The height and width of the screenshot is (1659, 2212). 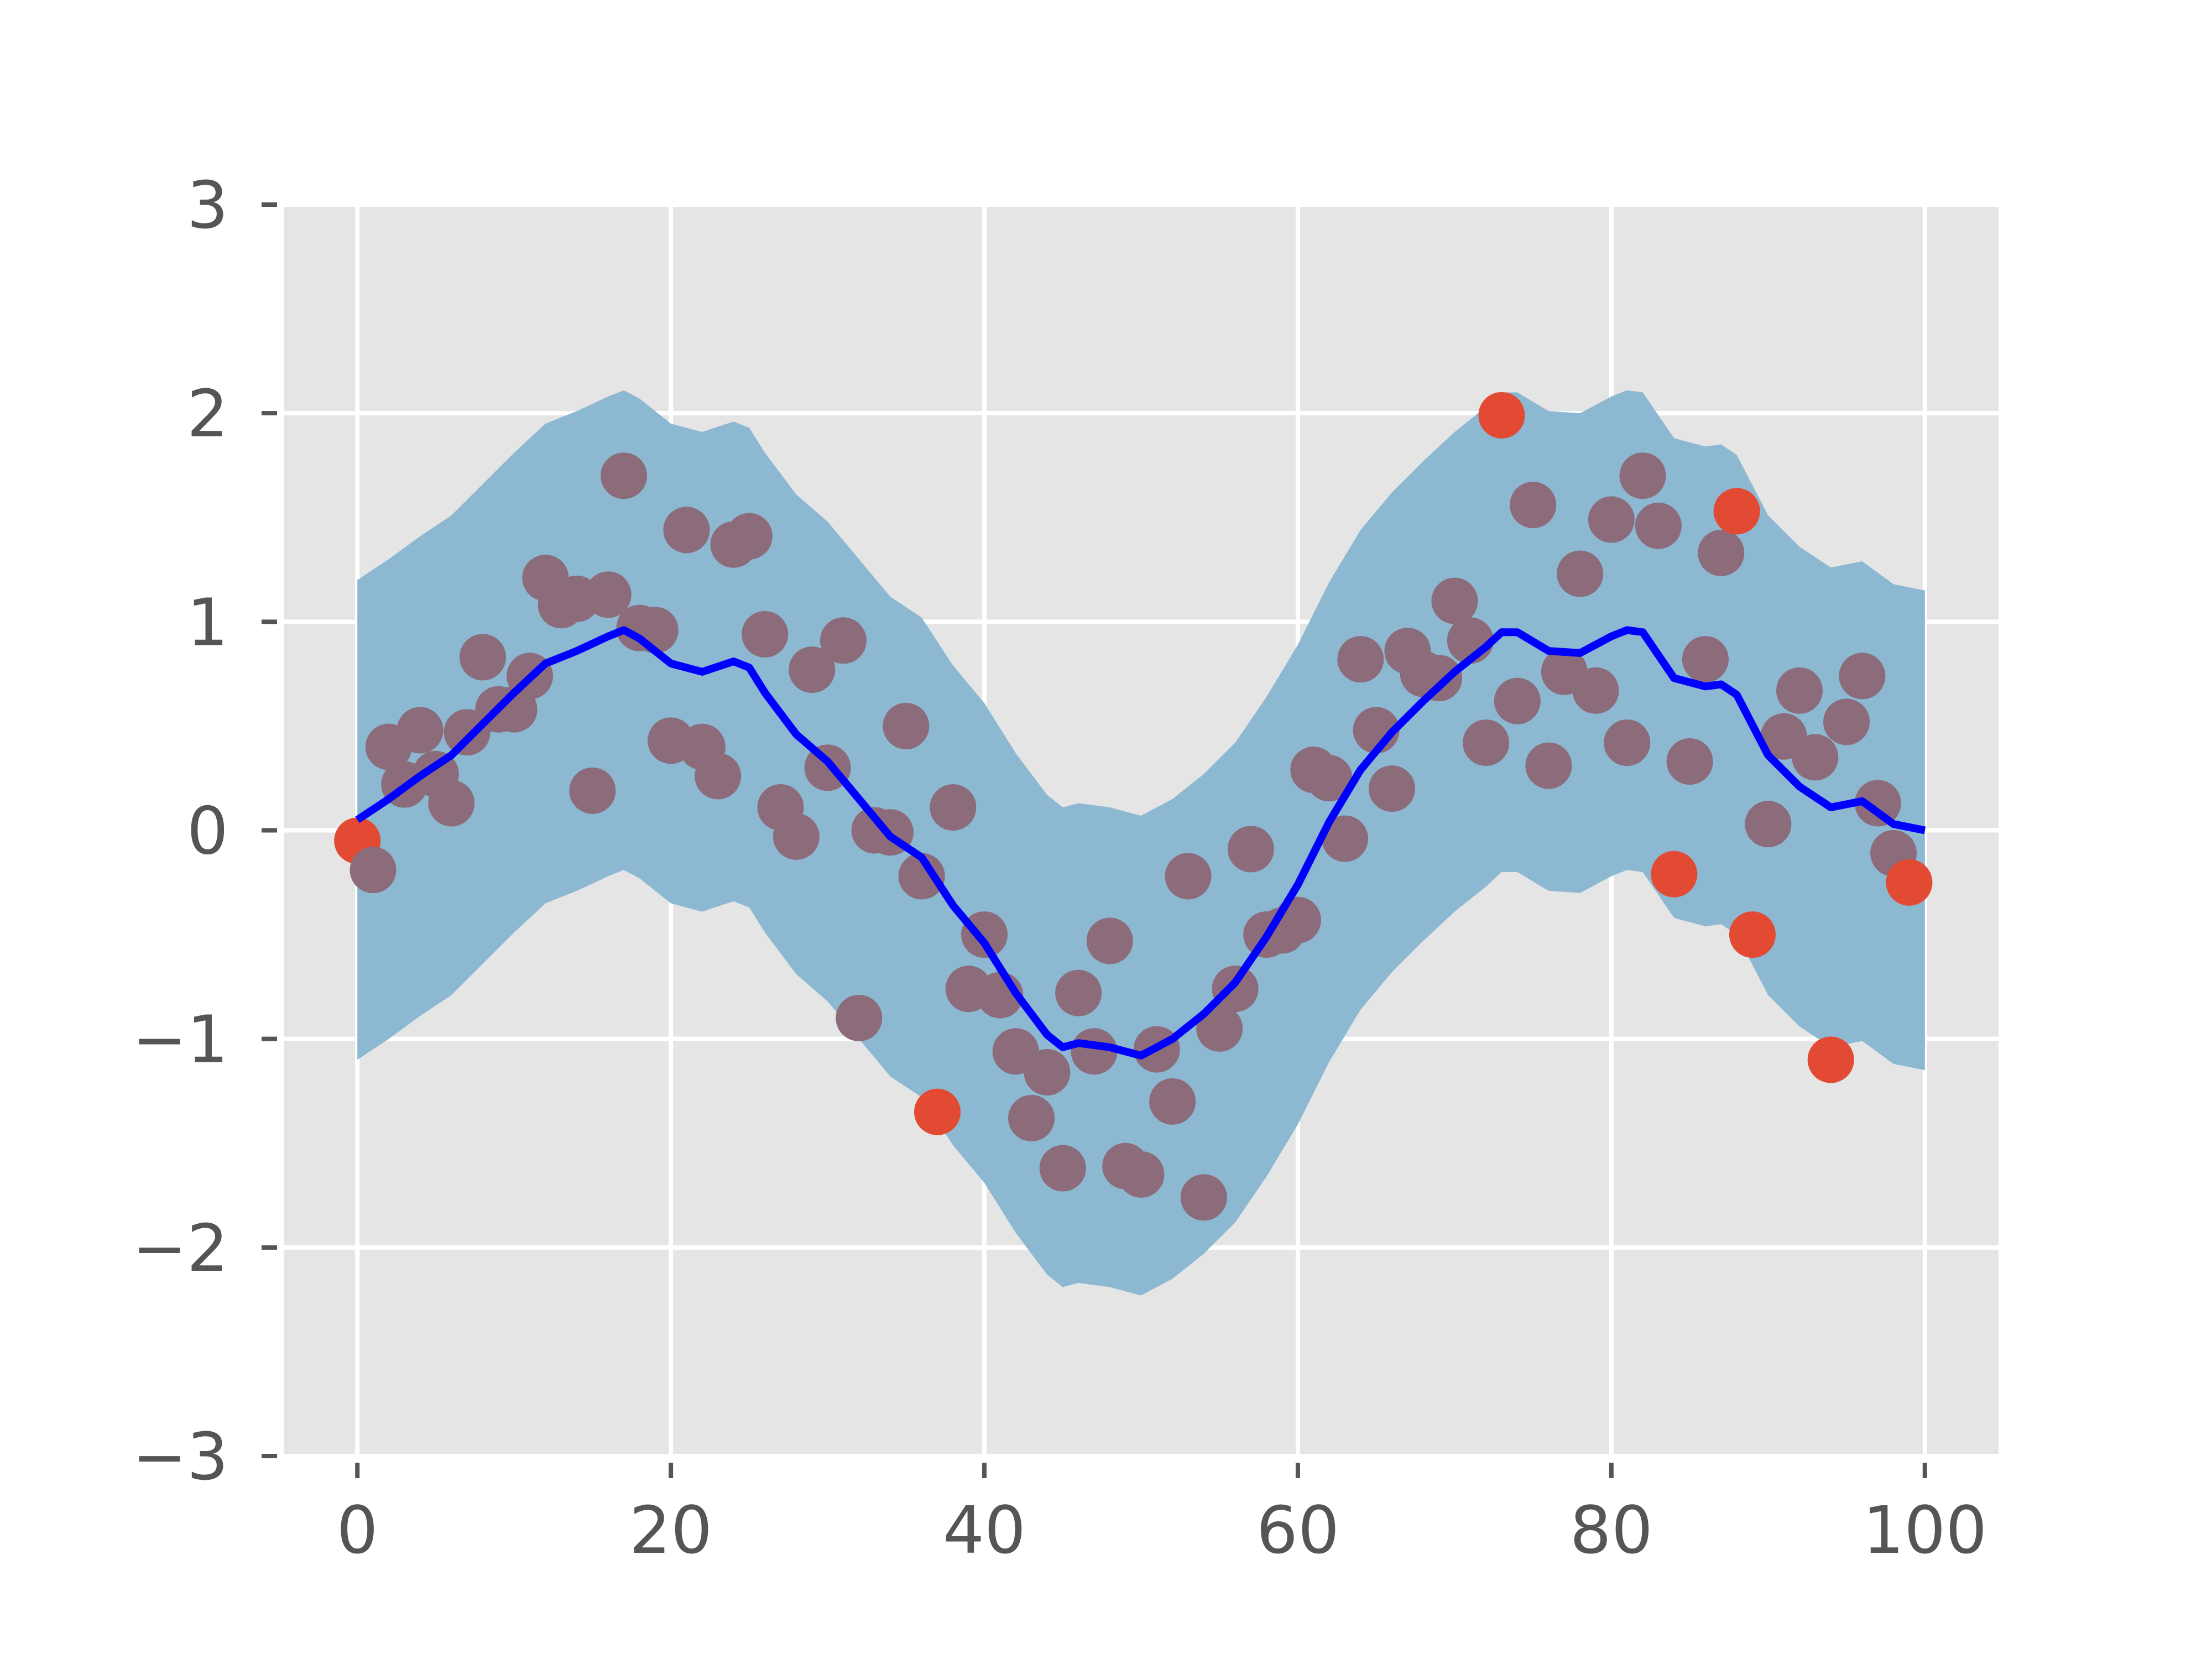 I want to click on x-tick-label: 60, so click(x=1297, y=1530).